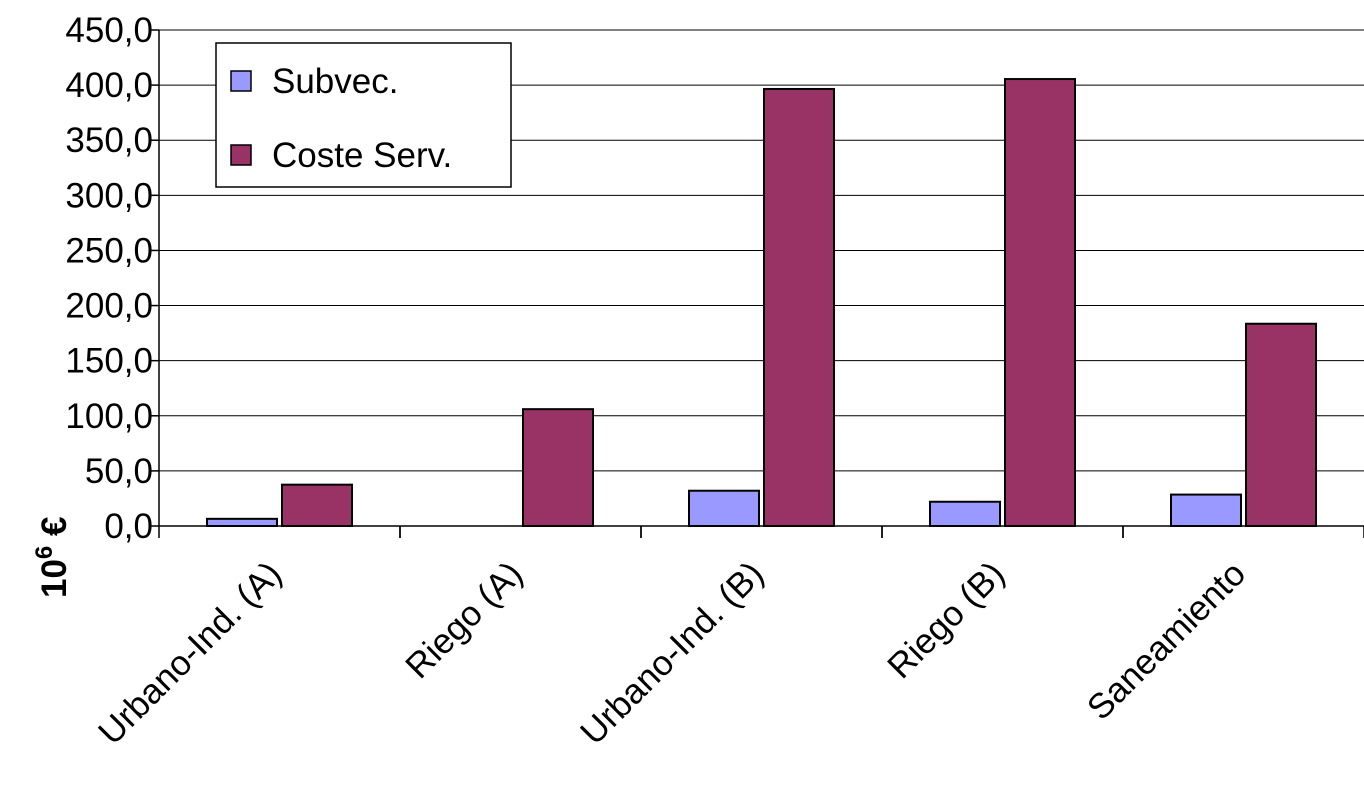 This screenshot has height=806, width=1364. What do you see at coordinates (109, 140) in the screenshot?
I see `y-tick-label: 350,0` at bounding box center [109, 140].